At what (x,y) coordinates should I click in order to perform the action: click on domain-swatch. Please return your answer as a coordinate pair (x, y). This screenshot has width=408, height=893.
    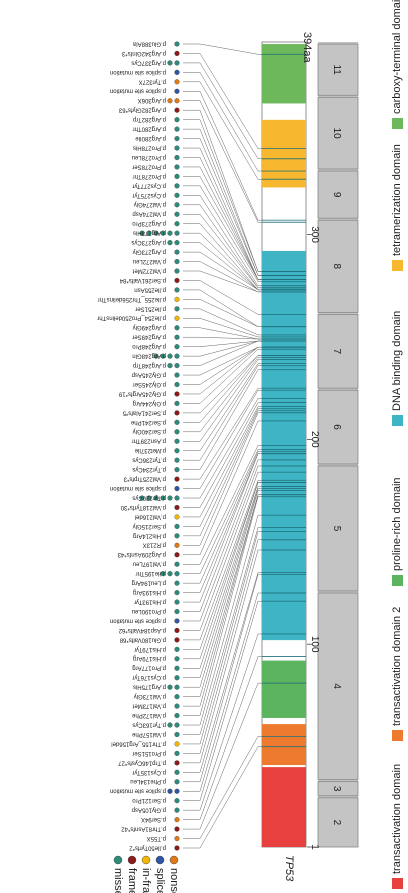
    Looking at the image, I should click on (397, 735).